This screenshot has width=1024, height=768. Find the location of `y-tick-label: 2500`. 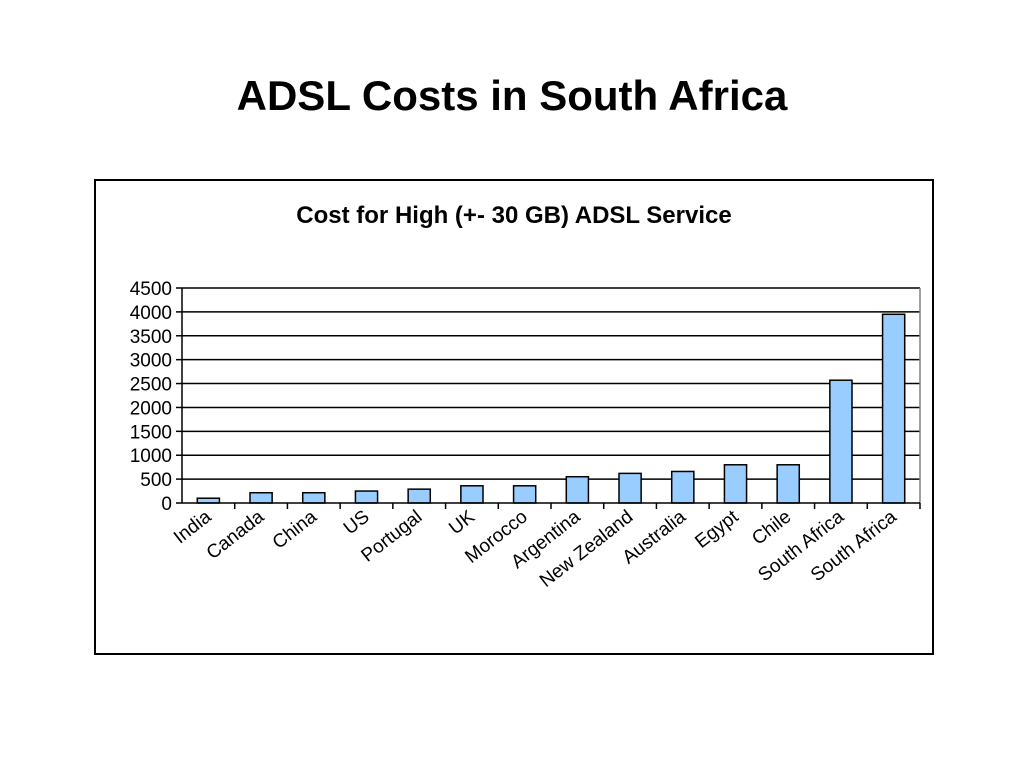

y-tick-label: 2500 is located at coordinates (151, 385).